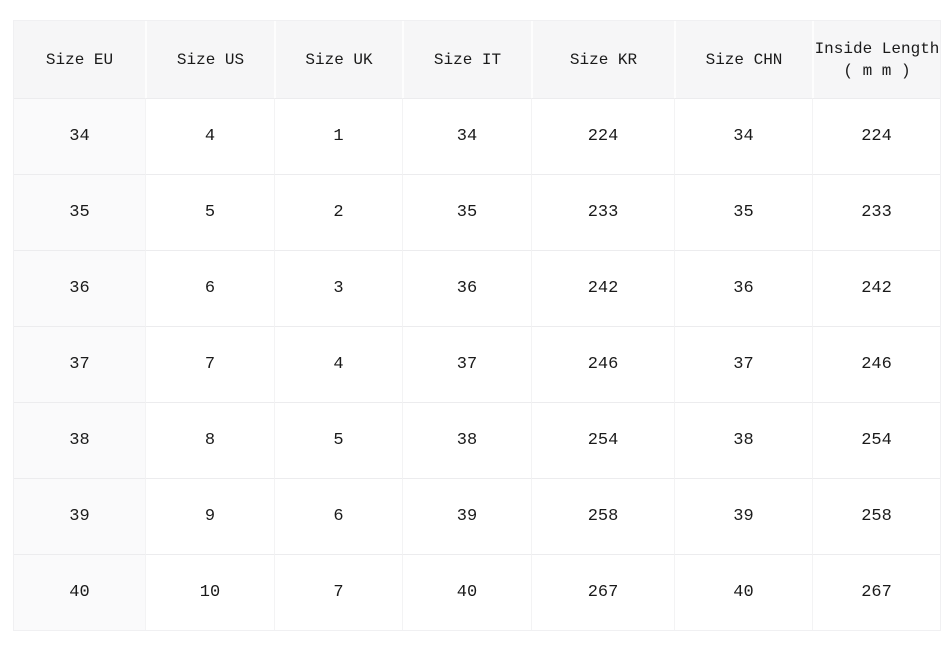 This screenshot has width=951, height=649. What do you see at coordinates (338, 516) in the screenshot?
I see `cell-size-uk: 6` at bounding box center [338, 516].